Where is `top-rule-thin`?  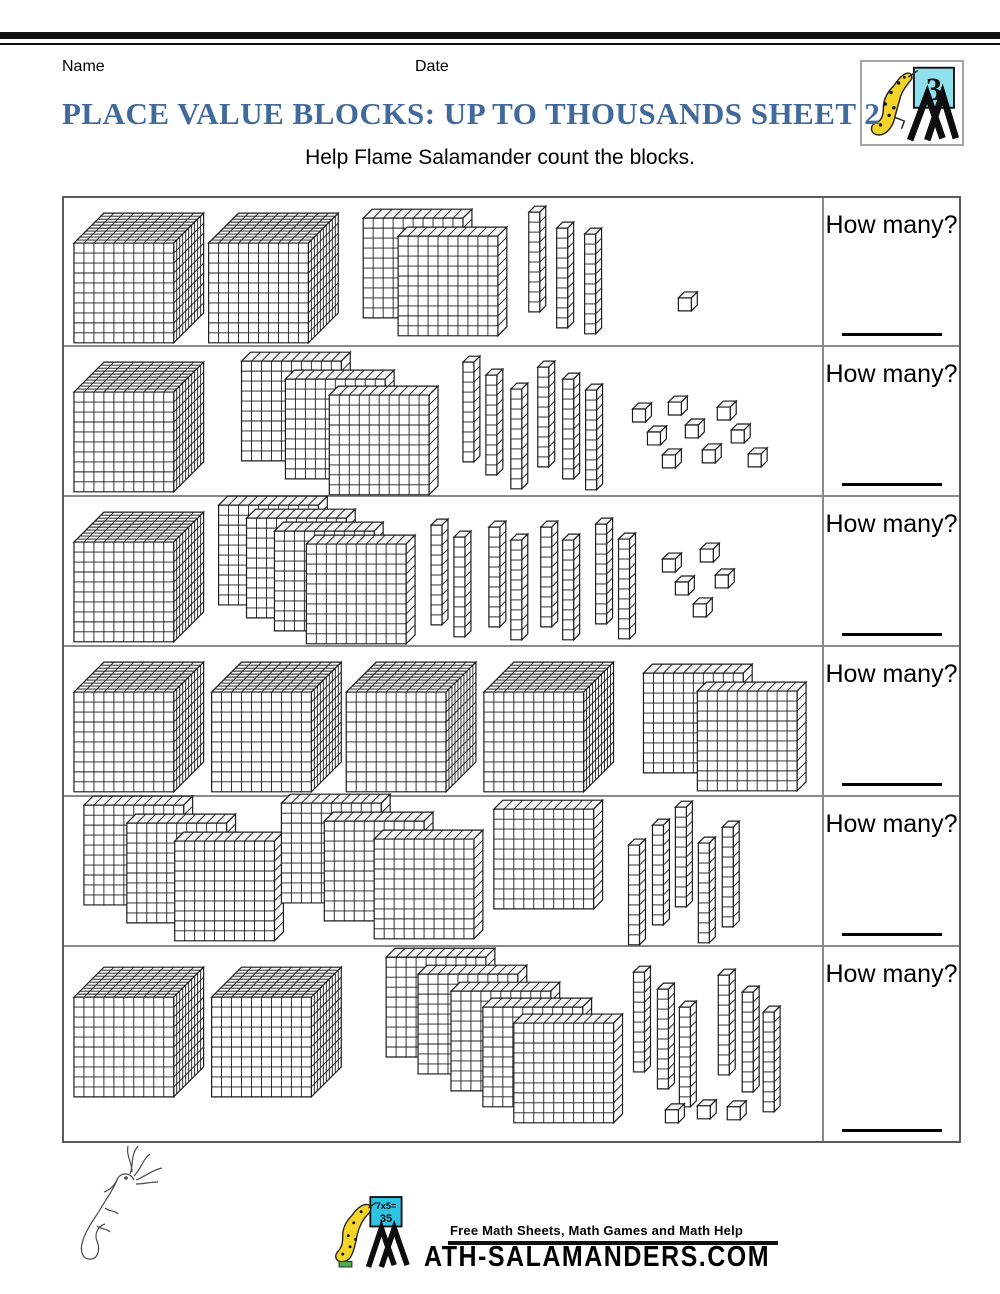
top-rule-thin is located at coordinates (500, 44).